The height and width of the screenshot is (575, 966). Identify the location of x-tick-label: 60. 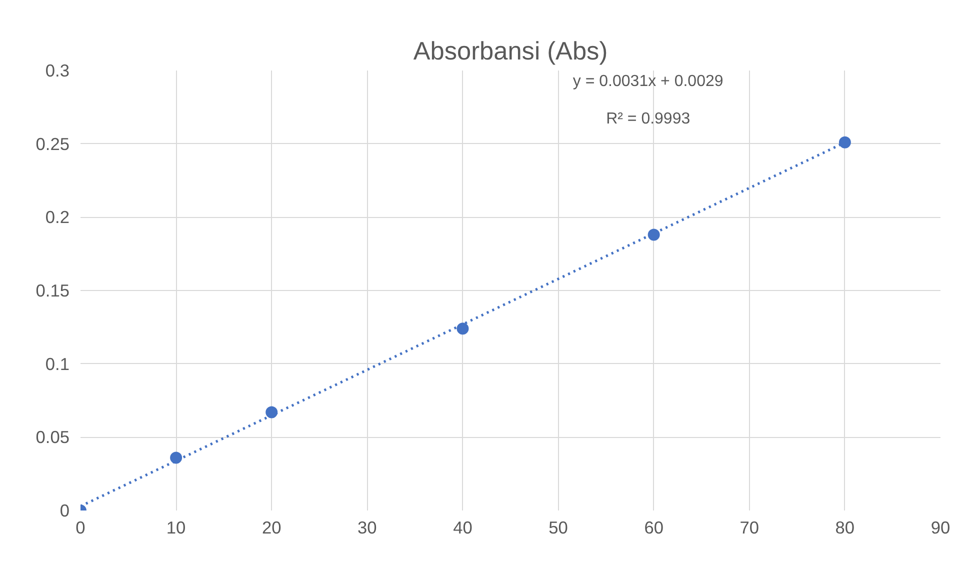
(654, 528).